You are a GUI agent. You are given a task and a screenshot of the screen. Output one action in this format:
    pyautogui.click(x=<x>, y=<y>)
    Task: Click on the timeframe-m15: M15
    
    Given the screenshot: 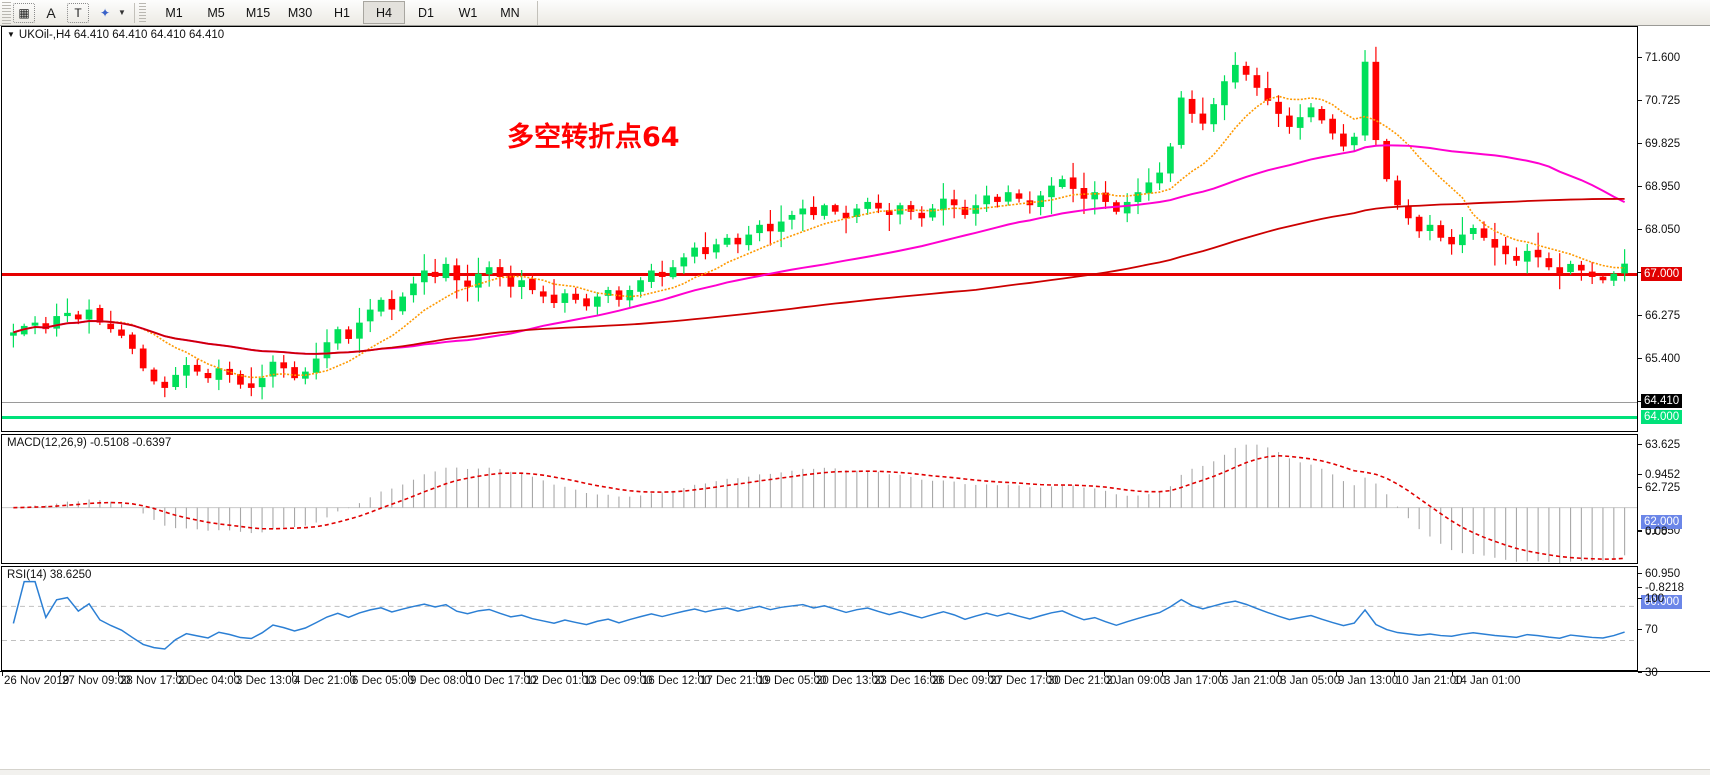 What is the action you would take?
    pyautogui.click(x=258, y=12)
    